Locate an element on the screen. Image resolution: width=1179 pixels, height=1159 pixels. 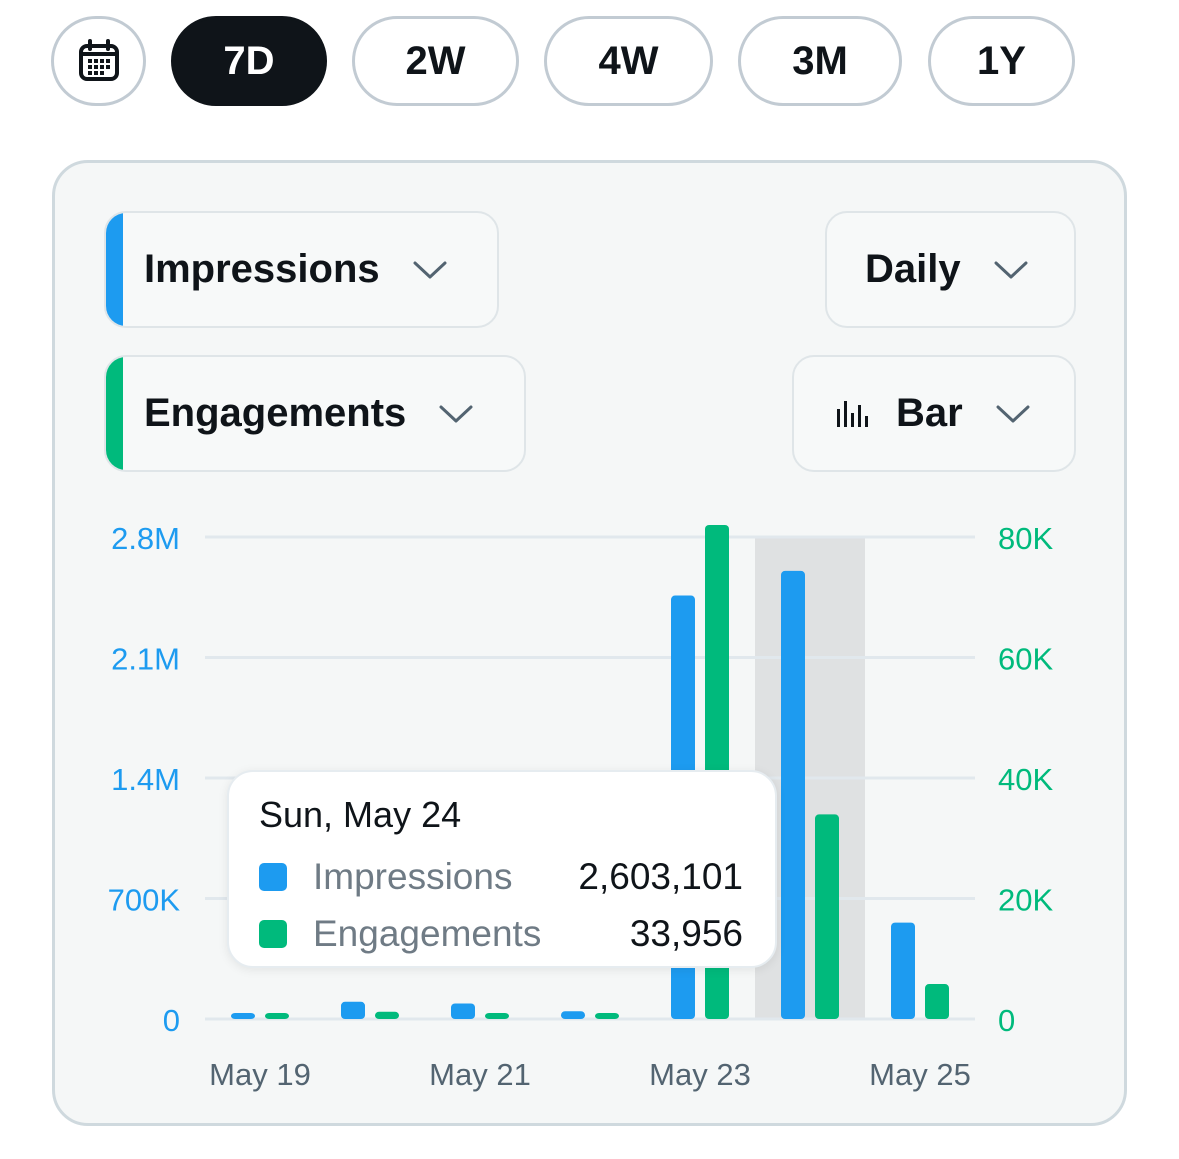
y-right-tick-label: 60K is located at coordinates (1025, 659).